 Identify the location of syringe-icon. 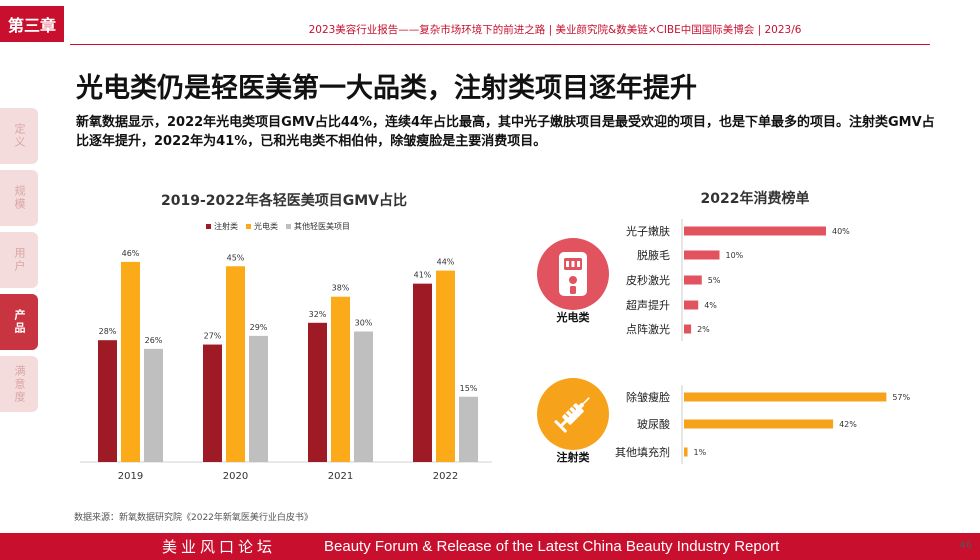
(572, 415).